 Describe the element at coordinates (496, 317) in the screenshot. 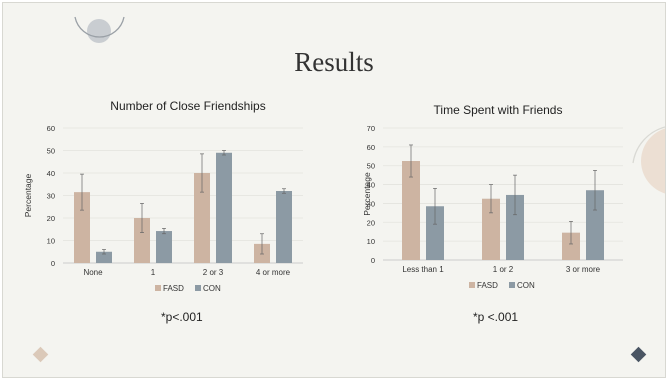

I see `note-time-spent: *p <.001` at that location.